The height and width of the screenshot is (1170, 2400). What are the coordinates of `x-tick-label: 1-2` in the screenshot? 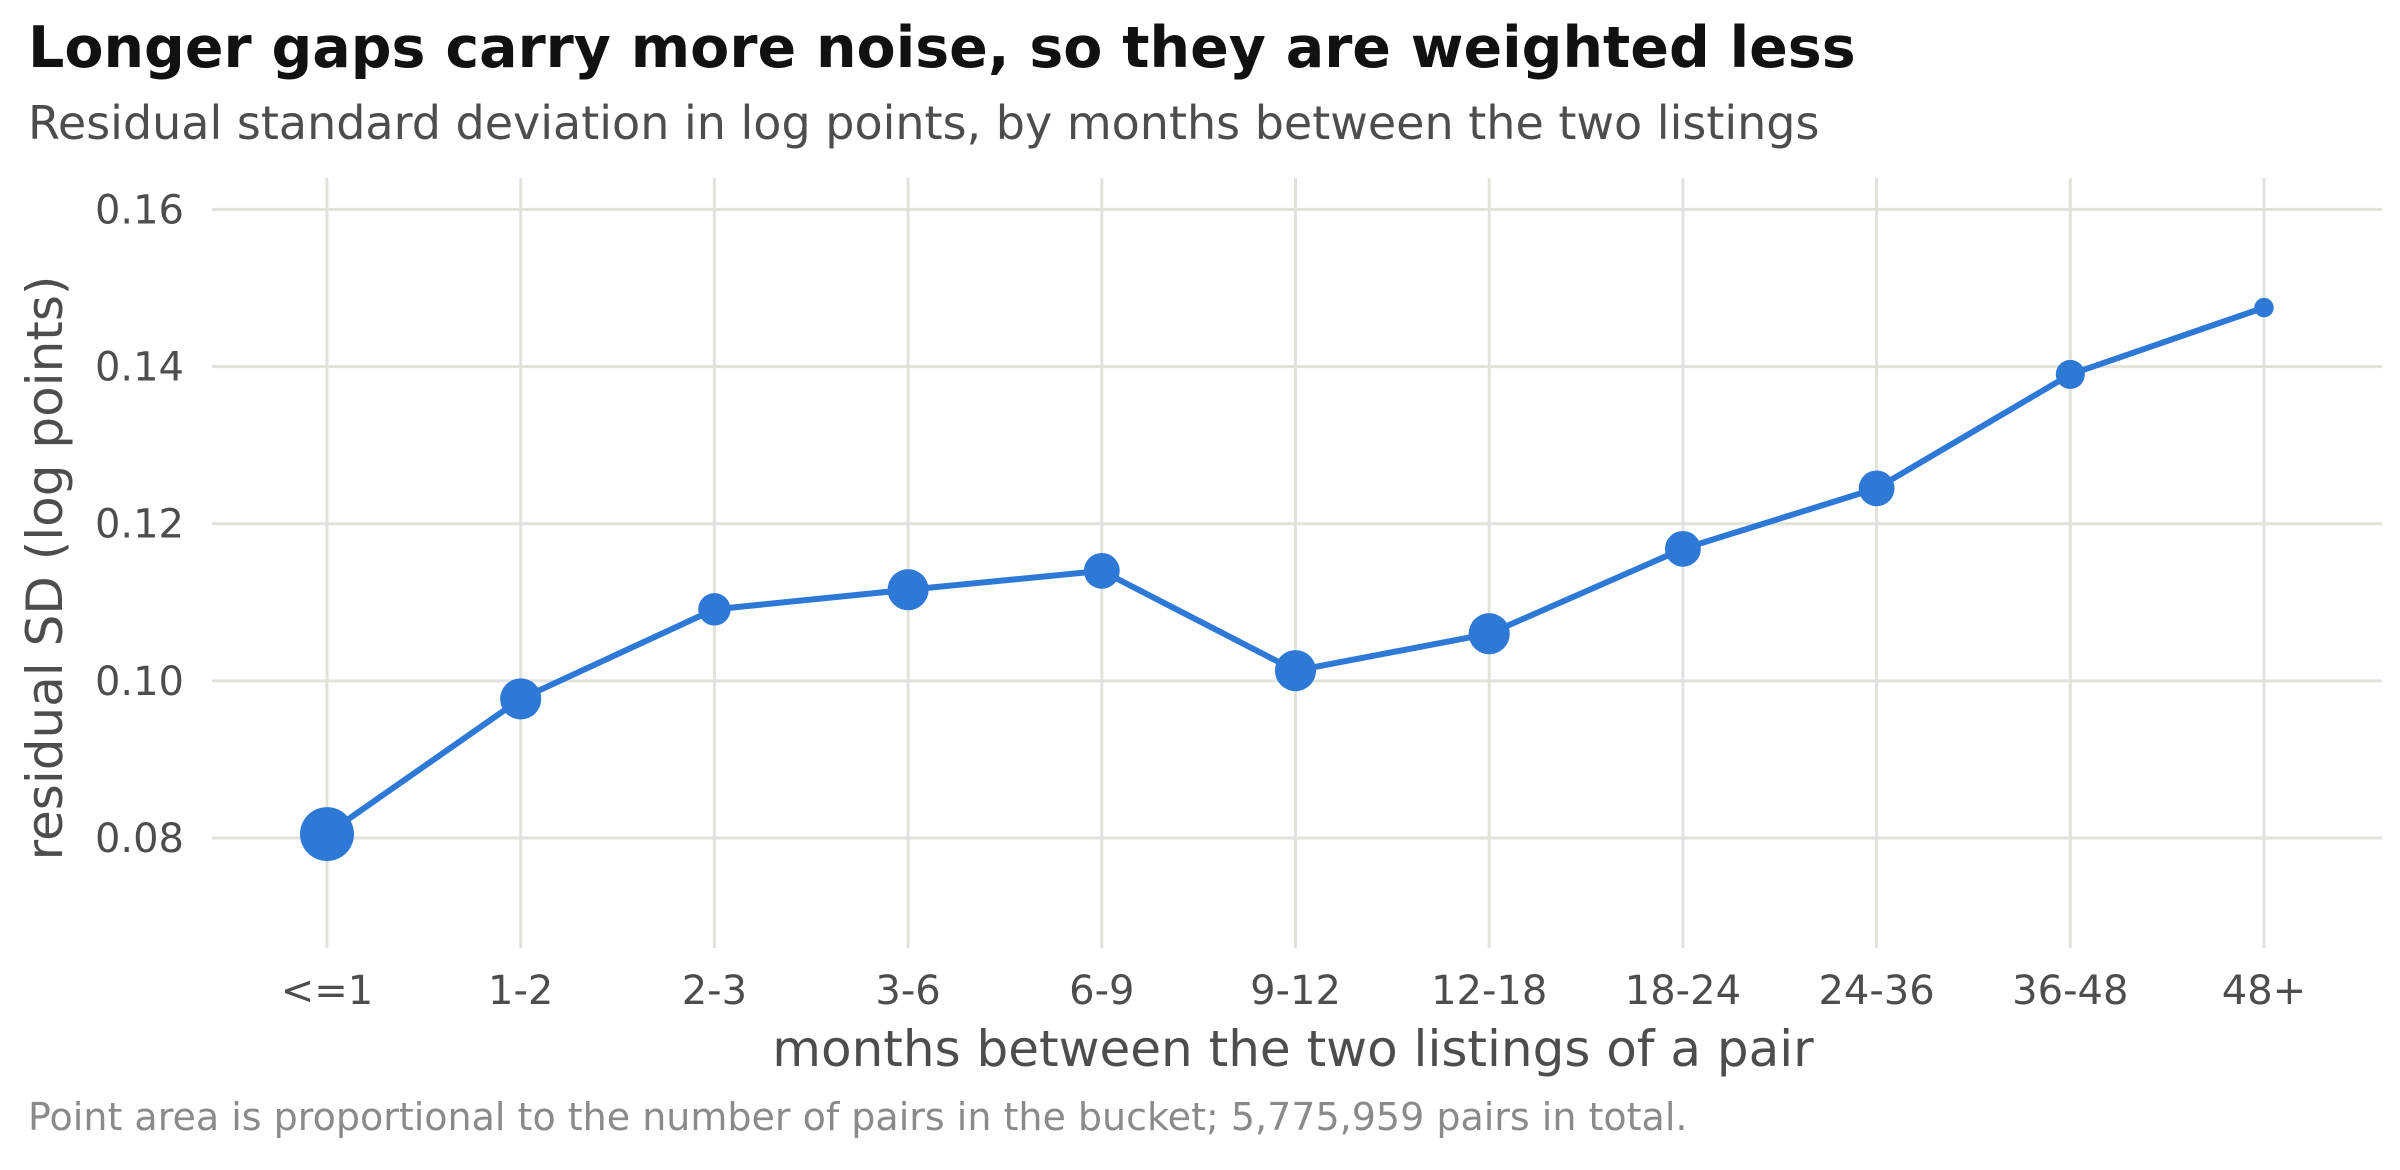 It's located at (520, 991).